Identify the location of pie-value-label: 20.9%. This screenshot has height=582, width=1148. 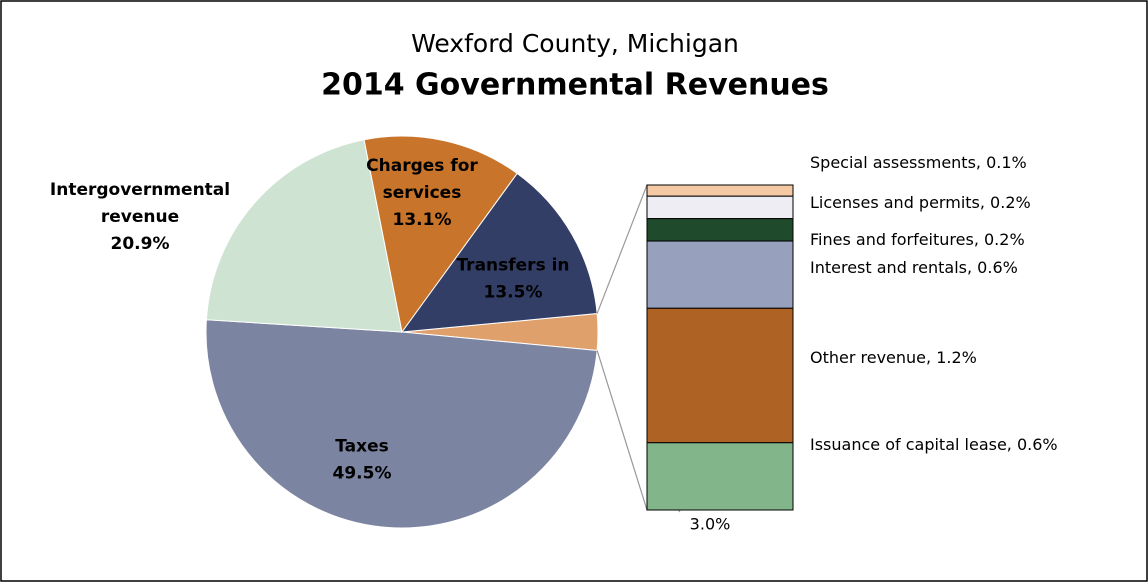
(140, 244).